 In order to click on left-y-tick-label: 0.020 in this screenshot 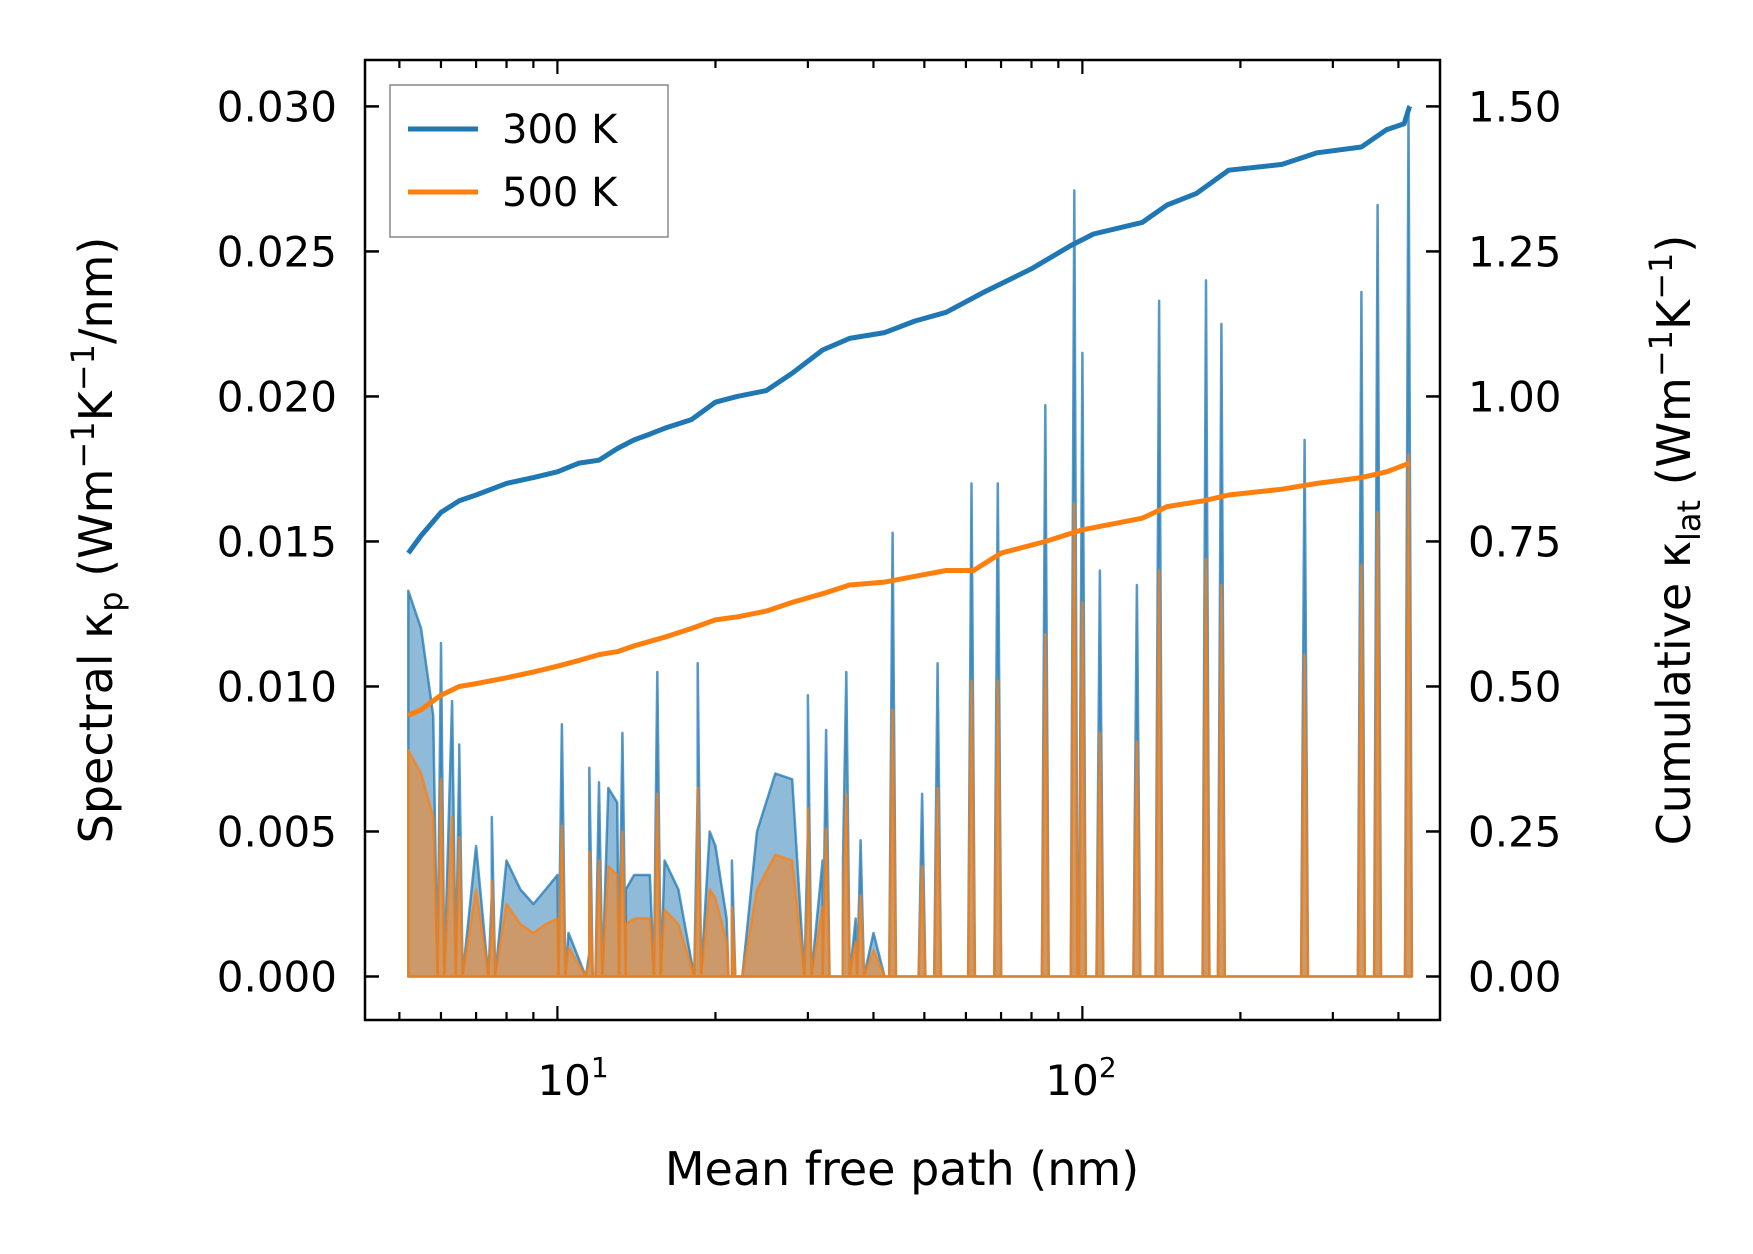, I will do `click(277, 396)`.